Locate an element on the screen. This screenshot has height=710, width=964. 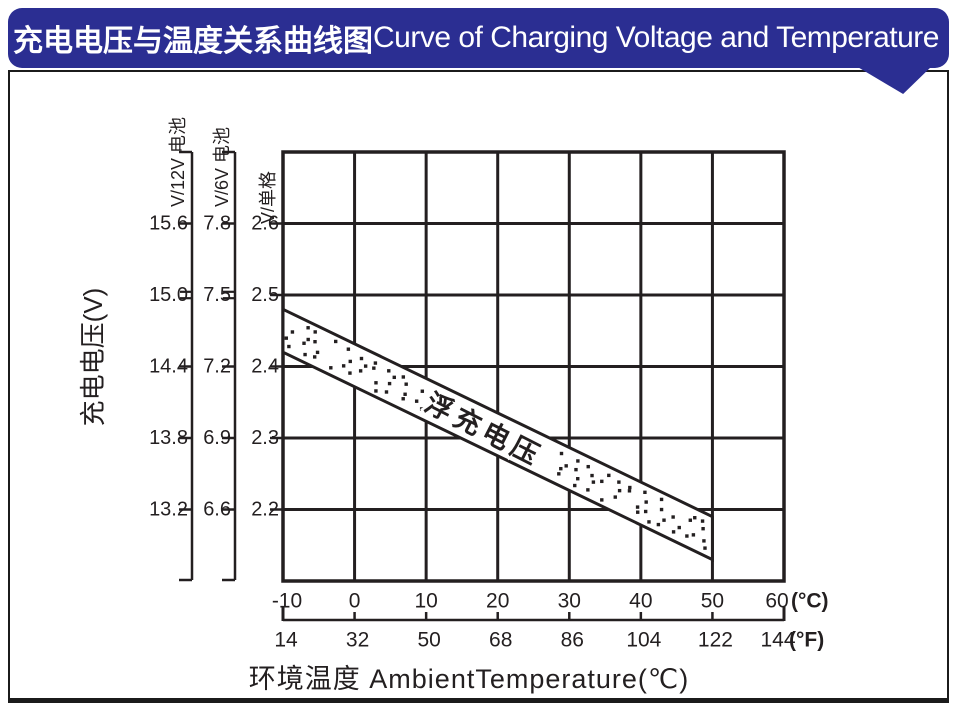
x-tick-celsius: 40 is located at coordinates (640, 601).